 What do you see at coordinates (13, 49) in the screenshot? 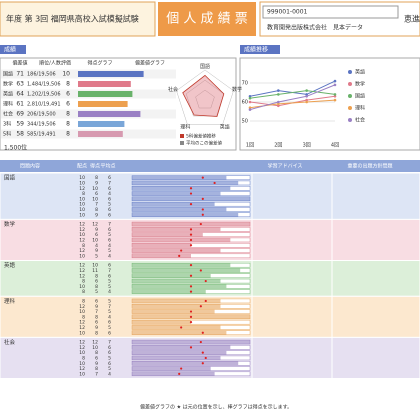
I see `tab` at bounding box center [13, 49].